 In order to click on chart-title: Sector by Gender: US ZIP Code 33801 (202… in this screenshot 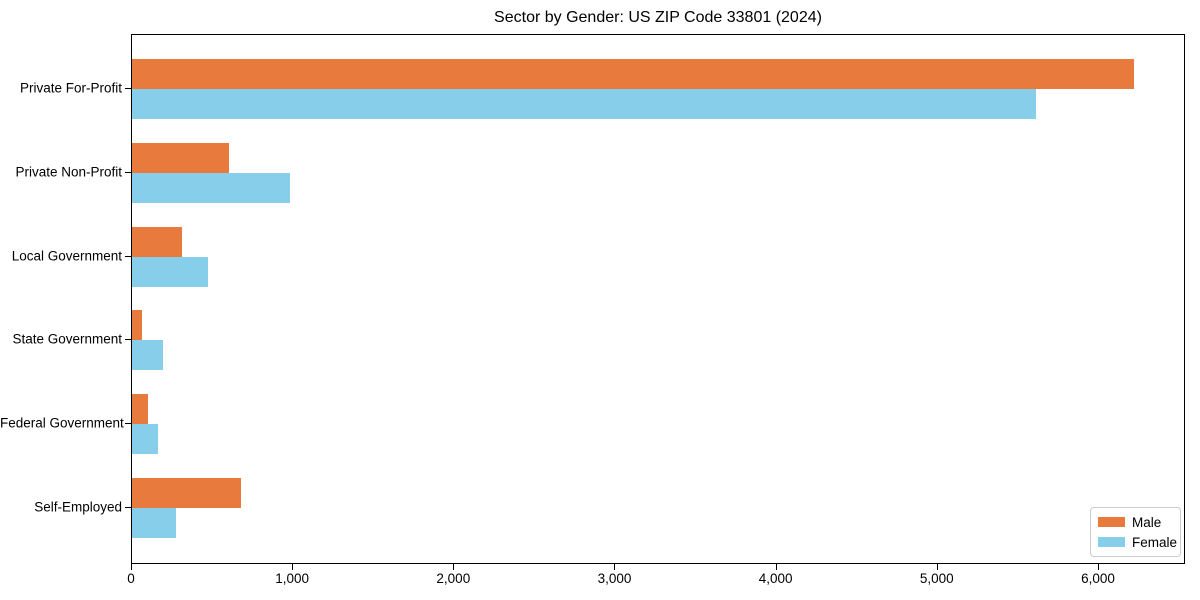, I will do `click(658, 17)`.